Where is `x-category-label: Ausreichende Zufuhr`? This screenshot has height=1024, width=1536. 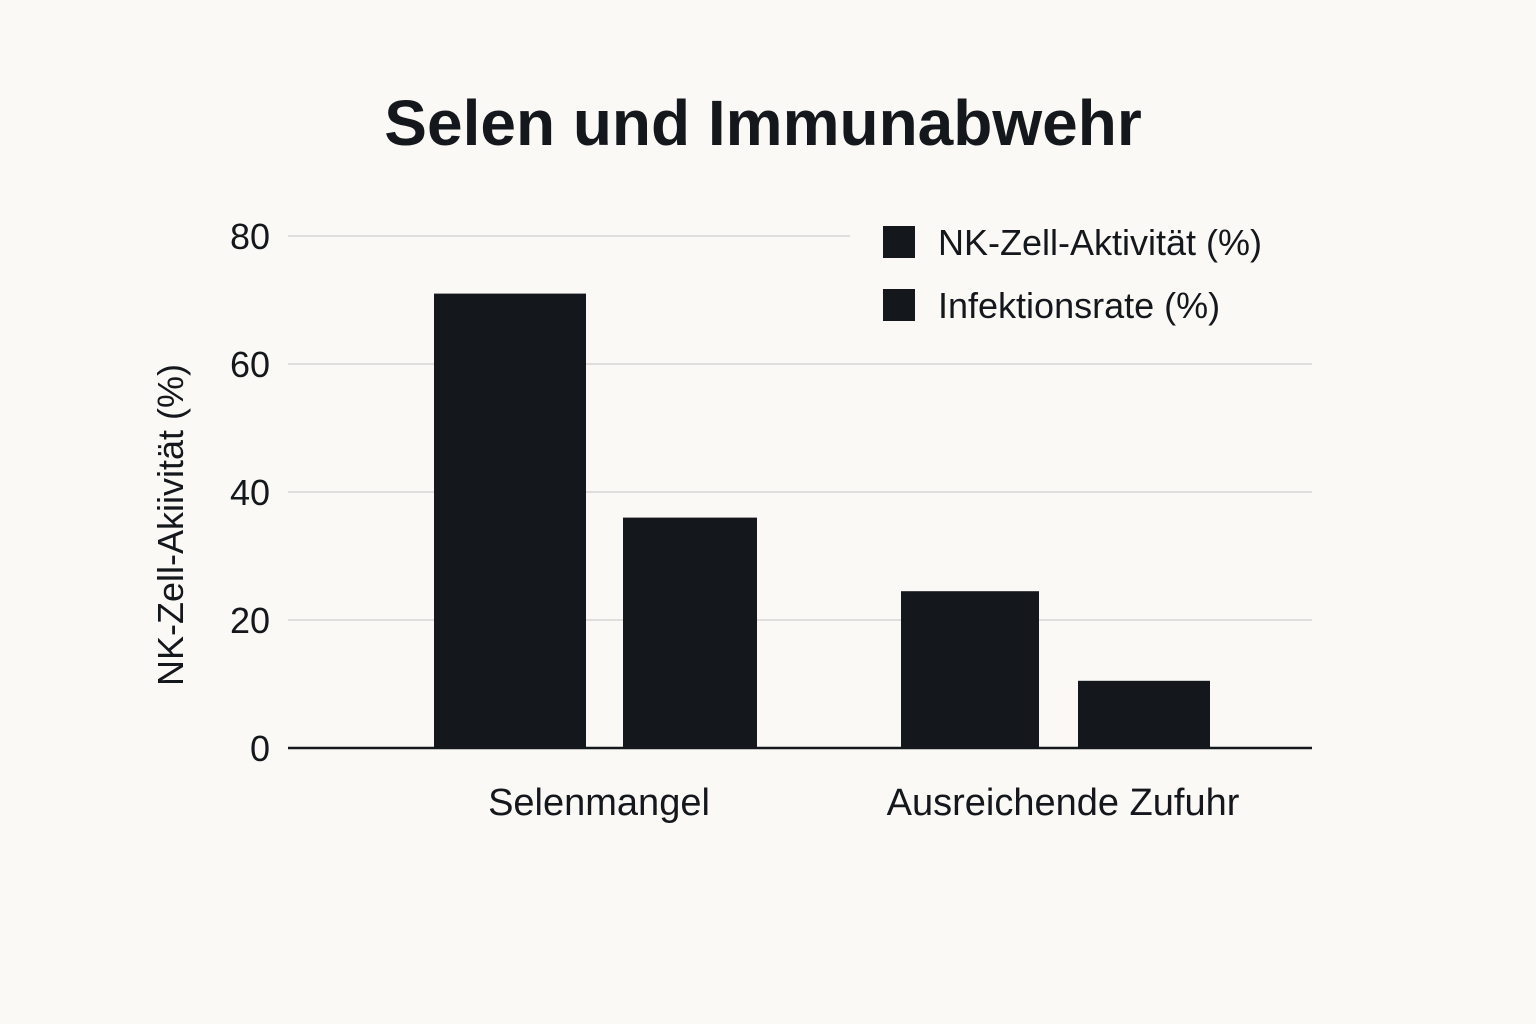 x-category-label: Ausreichende Zufuhr is located at coordinates (1063, 803).